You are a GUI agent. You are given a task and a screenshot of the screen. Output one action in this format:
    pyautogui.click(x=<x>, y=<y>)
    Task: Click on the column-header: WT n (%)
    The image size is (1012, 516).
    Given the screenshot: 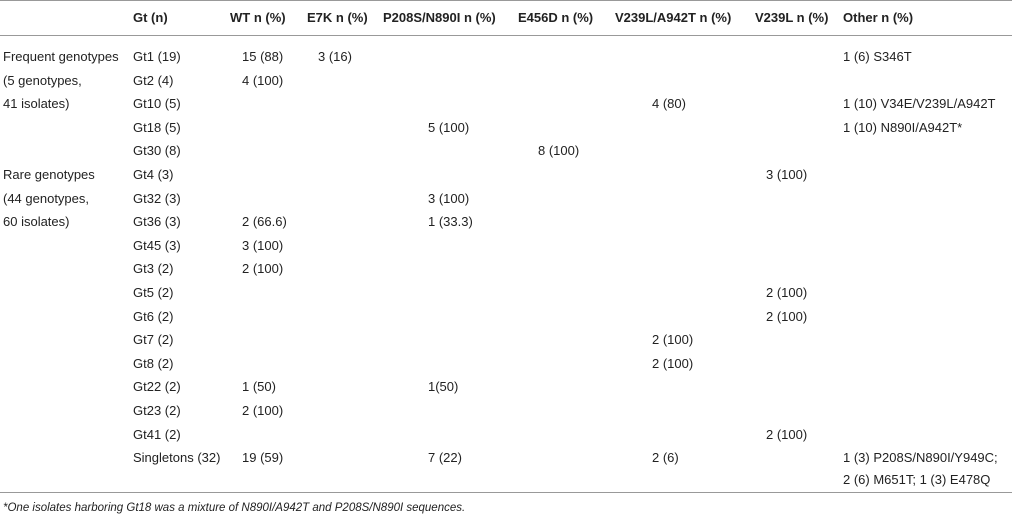 What is the action you would take?
    pyautogui.click(x=258, y=17)
    